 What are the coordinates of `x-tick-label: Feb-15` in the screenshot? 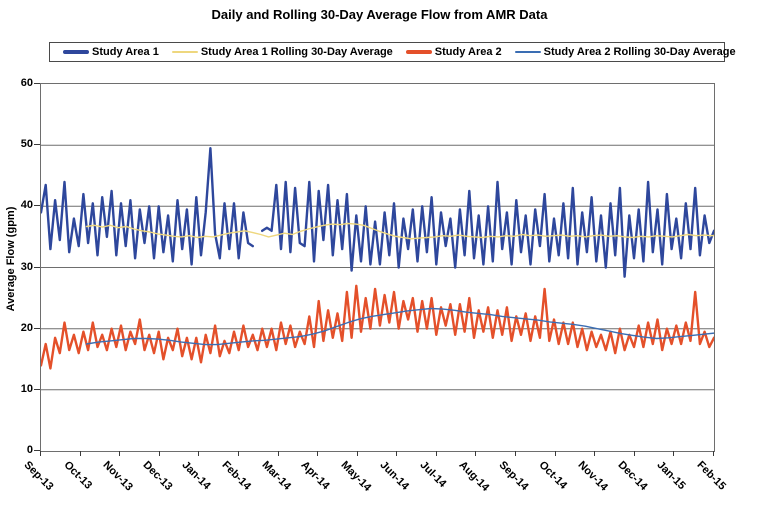 It's located at (711, 476).